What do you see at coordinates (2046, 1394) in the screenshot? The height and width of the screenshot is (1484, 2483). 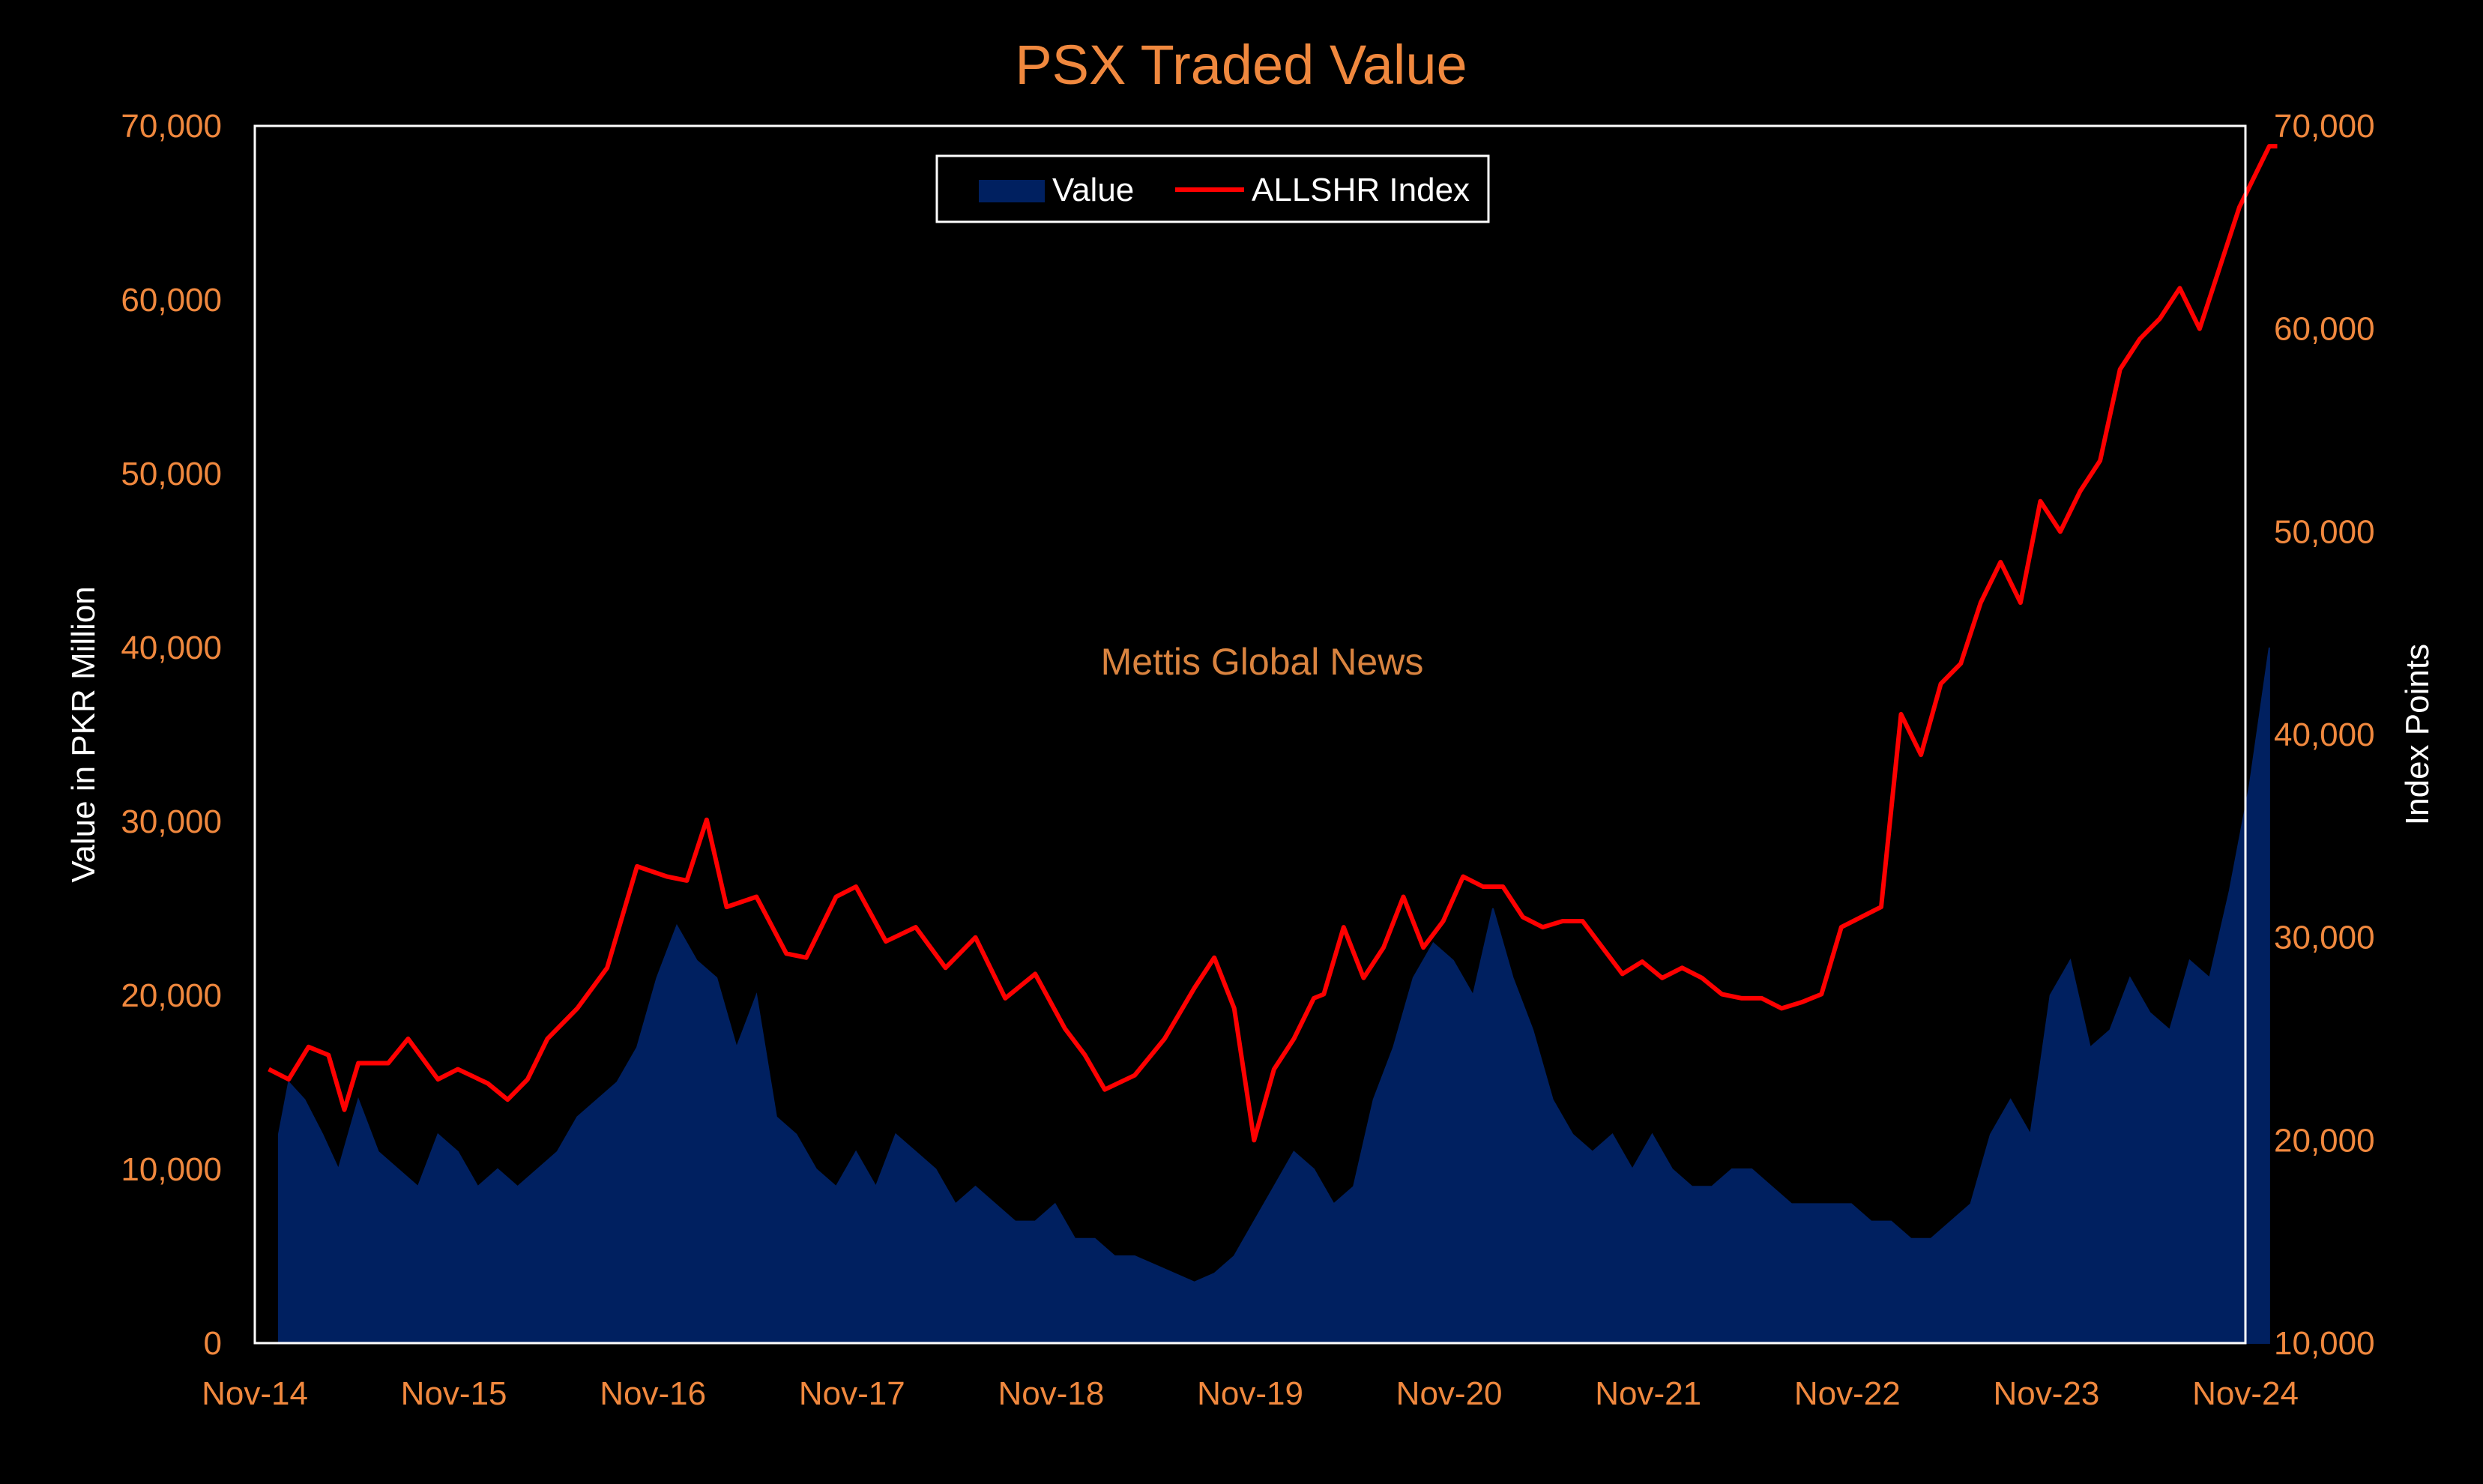 I see `x-tick-label: Nov-23` at bounding box center [2046, 1394].